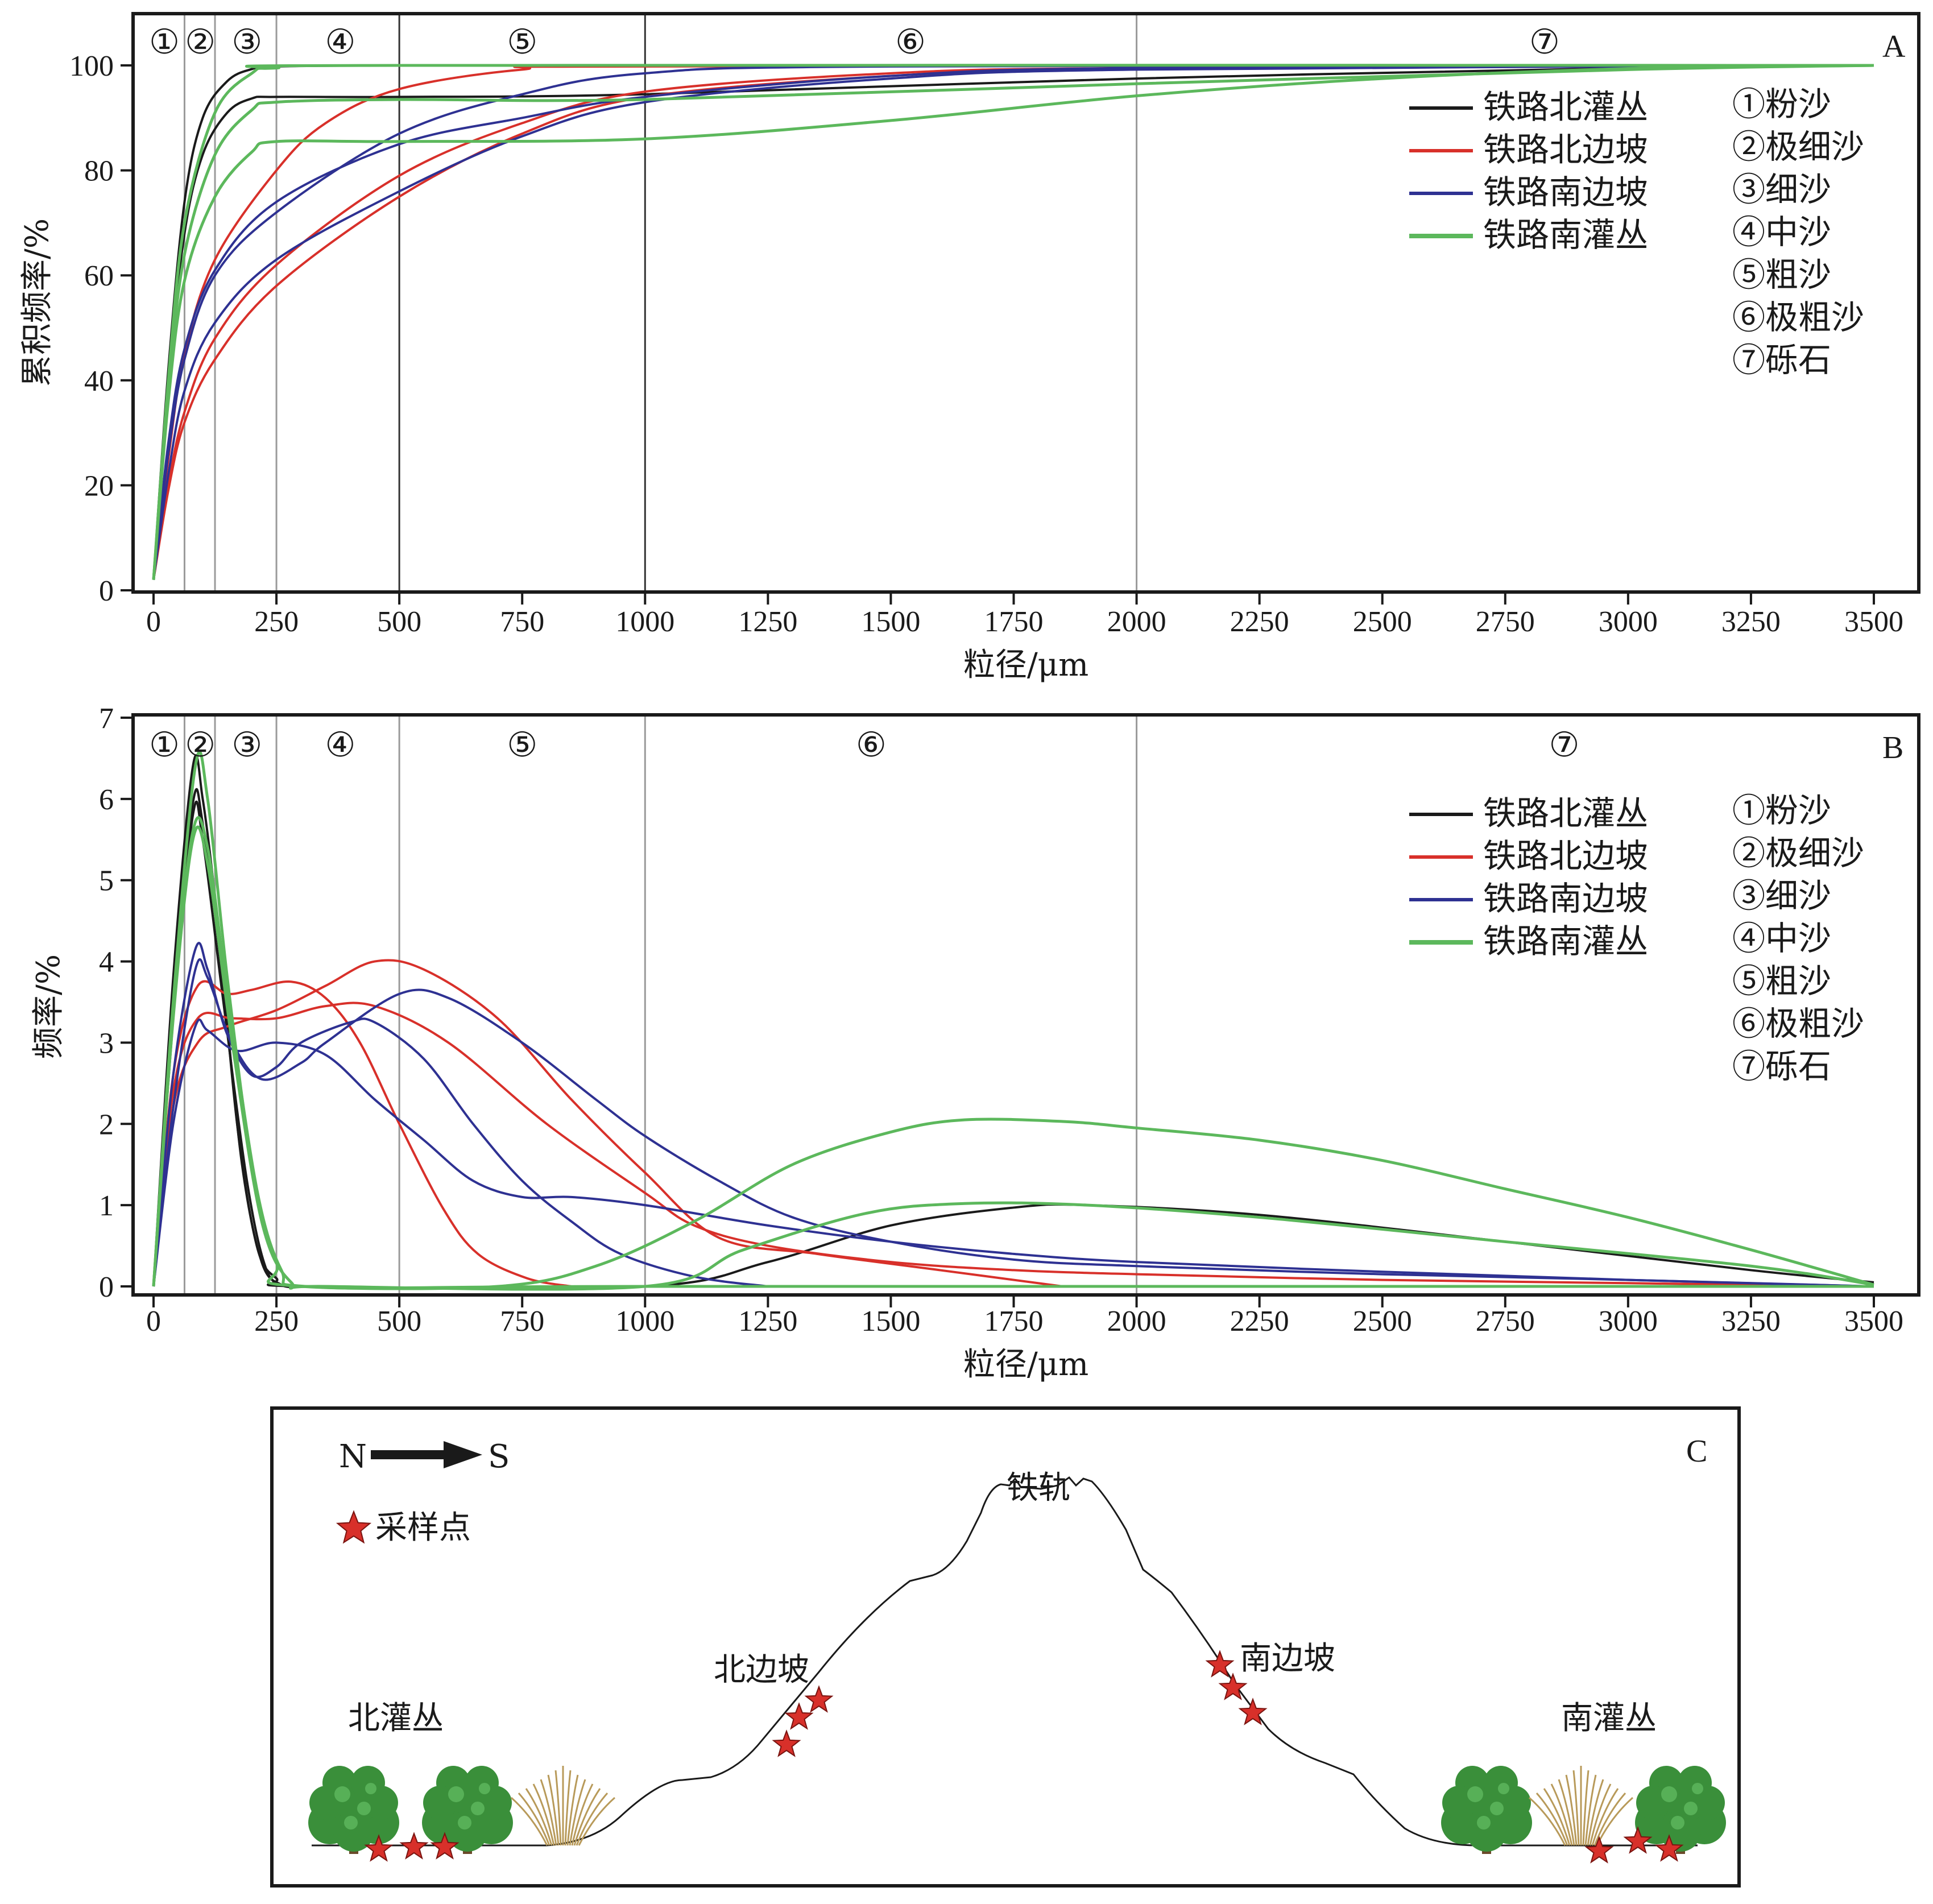  Describe the element at coordinates (1798, 232) in the screenshot. I see `size-class-list: ①粉沙 ②极细沙 ③细沙 ④中沙 ⑤粗沙 ⑥极粗沙 ⑦砾石` at that location.